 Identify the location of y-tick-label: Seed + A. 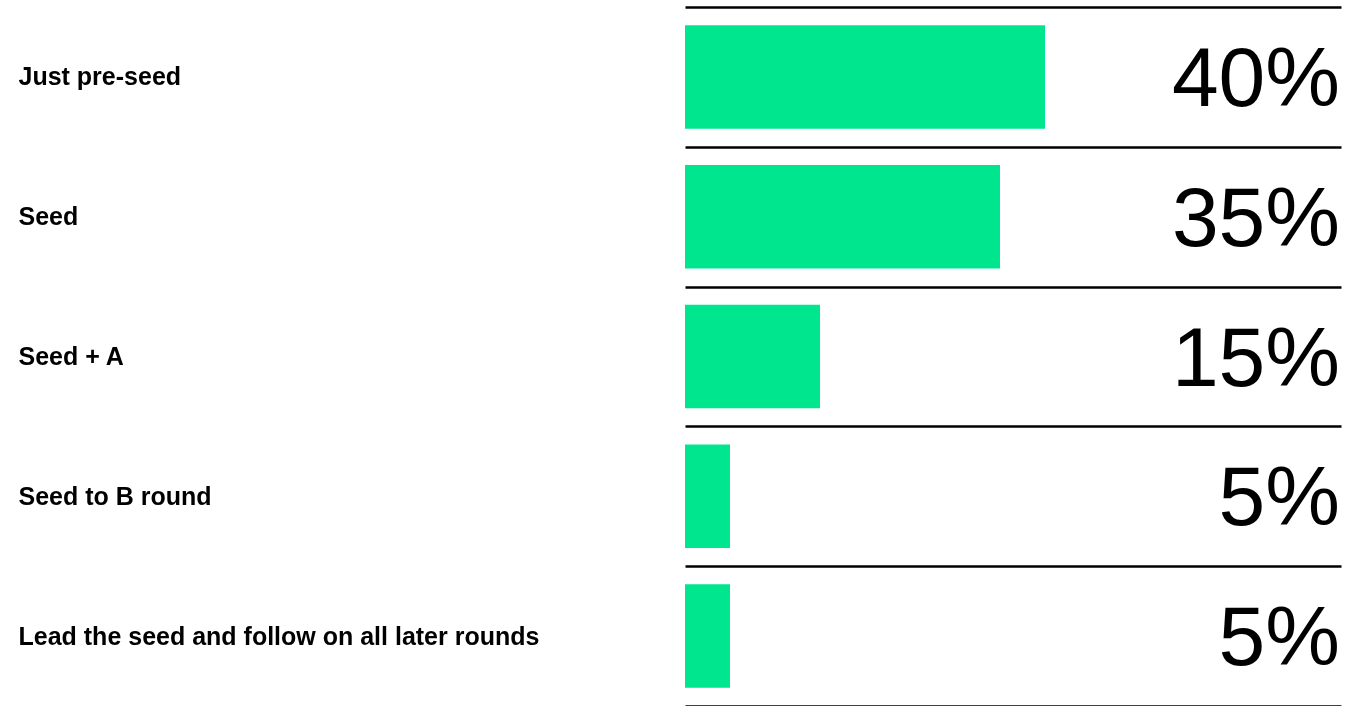
(71, 356).